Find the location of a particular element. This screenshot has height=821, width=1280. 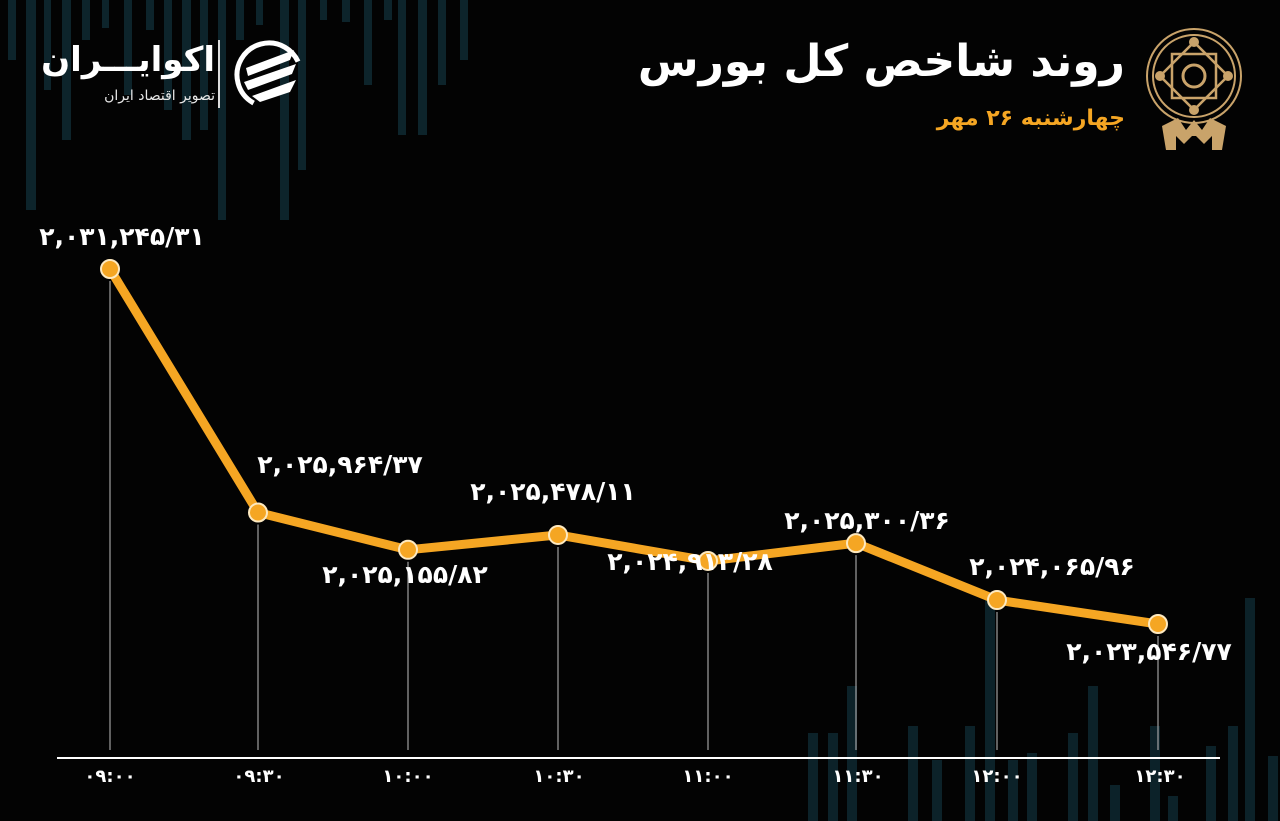

x-label-0900: ۰۹:۰۰ is located at coordinates (110, 776).